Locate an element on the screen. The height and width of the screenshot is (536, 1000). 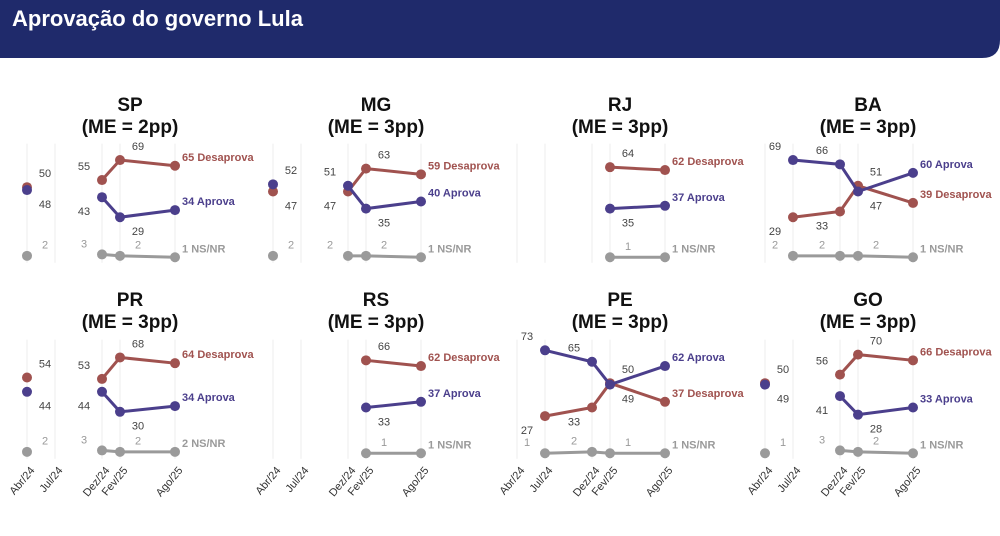
end-label-value: 64 is located at coordinates (188, 355).